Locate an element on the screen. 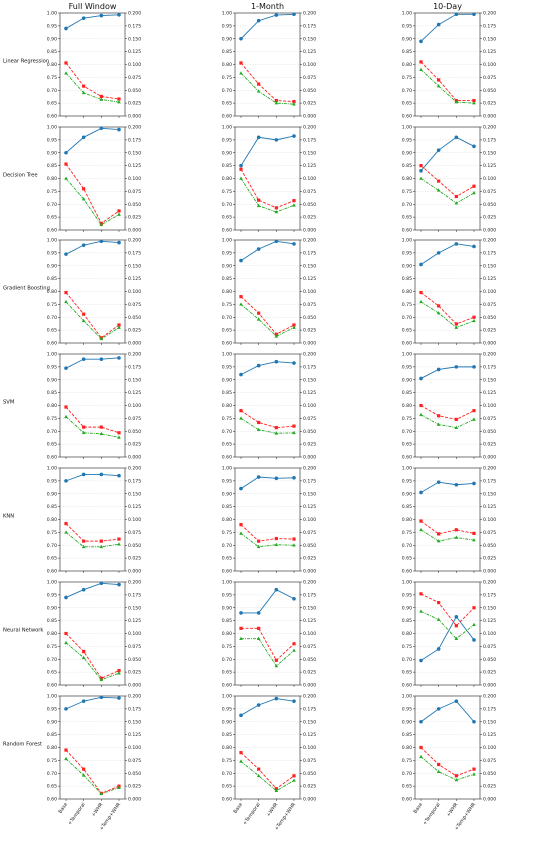  row-label: Linear Regression is located at coordinates (26, 61).